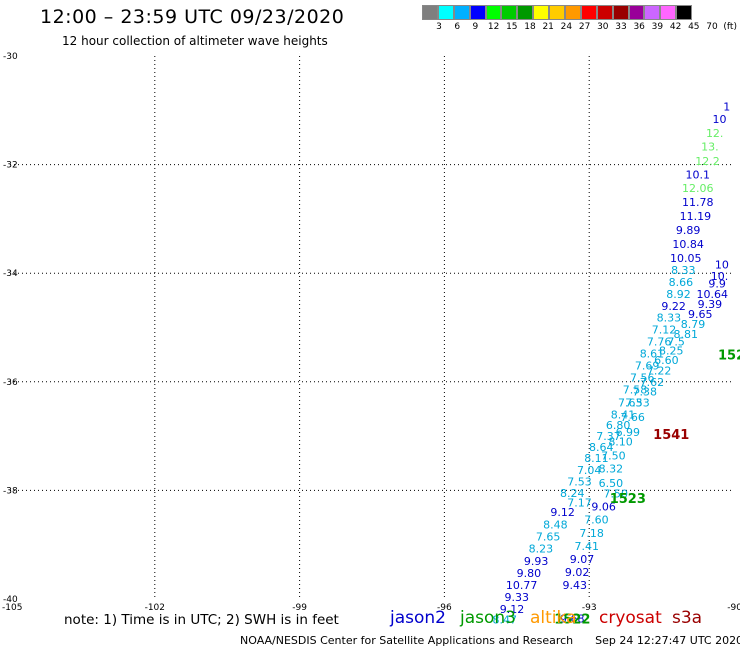 This screenshot has height=650, width=740. I want to click on color-scale-label: 33, so click(621, 27).